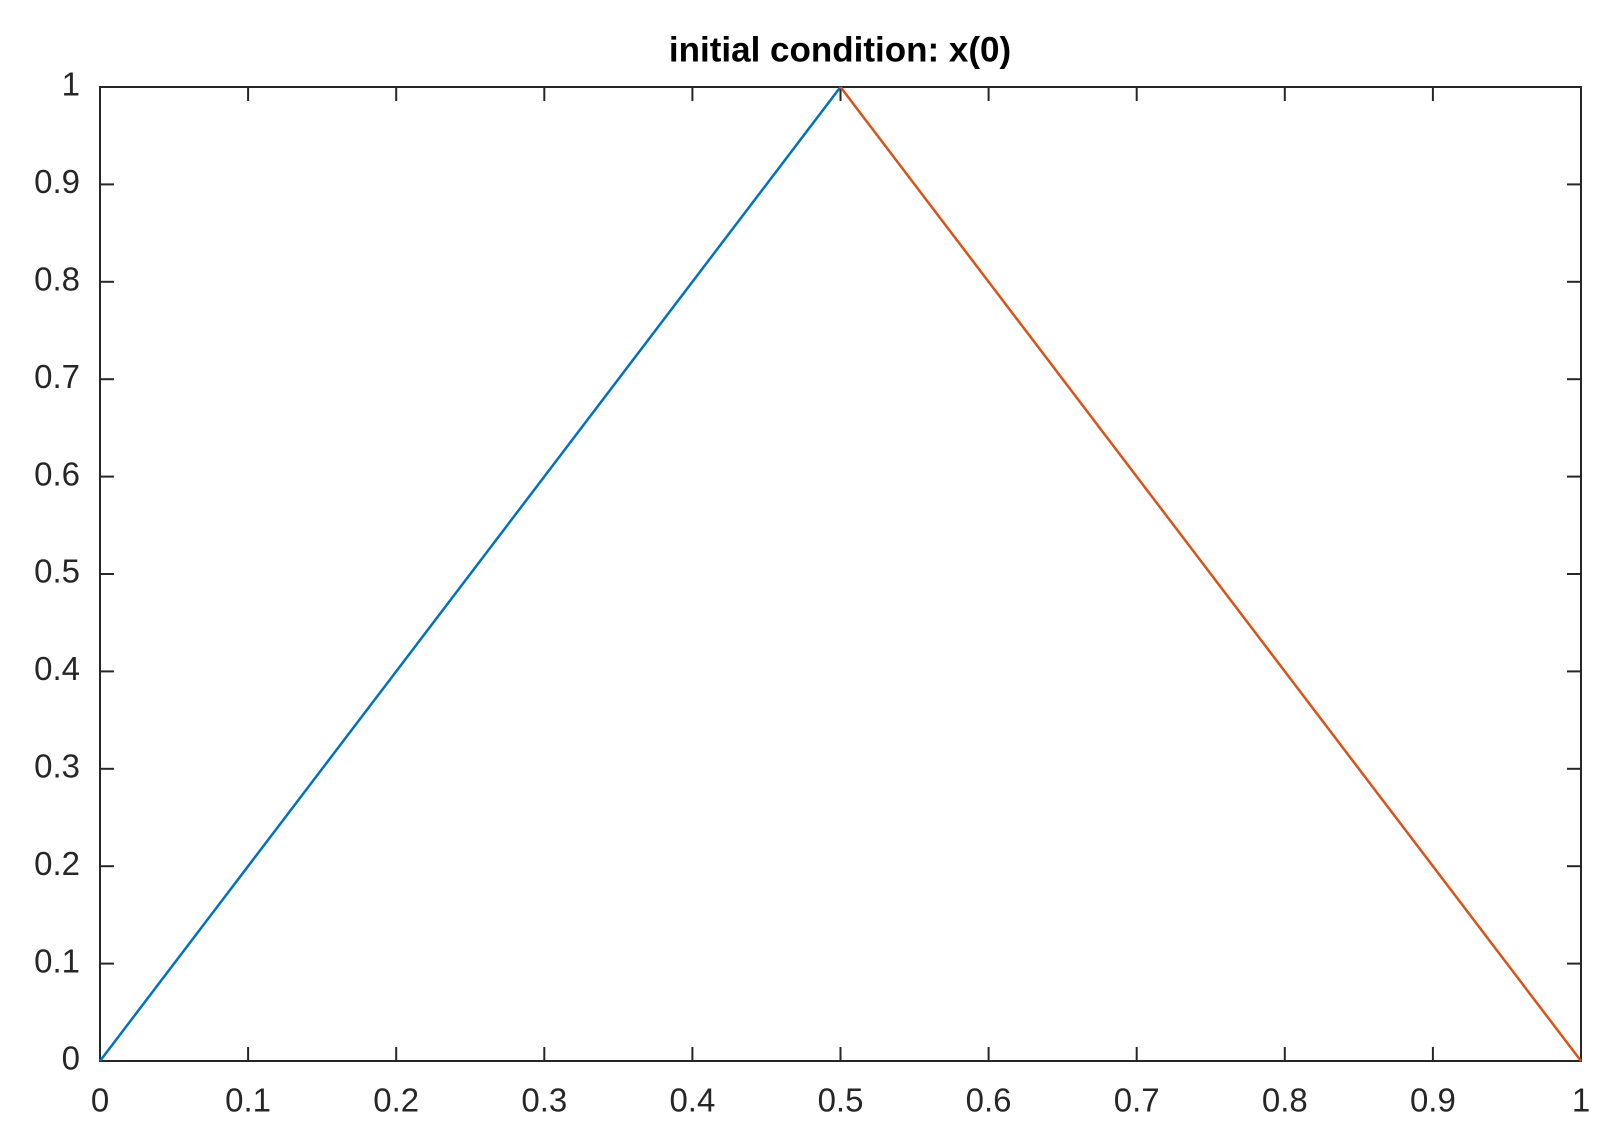 The image size is (1605, 1129). Describe the element at coordinates (57, 668) in the screenshot. I see `y-tick-label: 0.4` at that location.